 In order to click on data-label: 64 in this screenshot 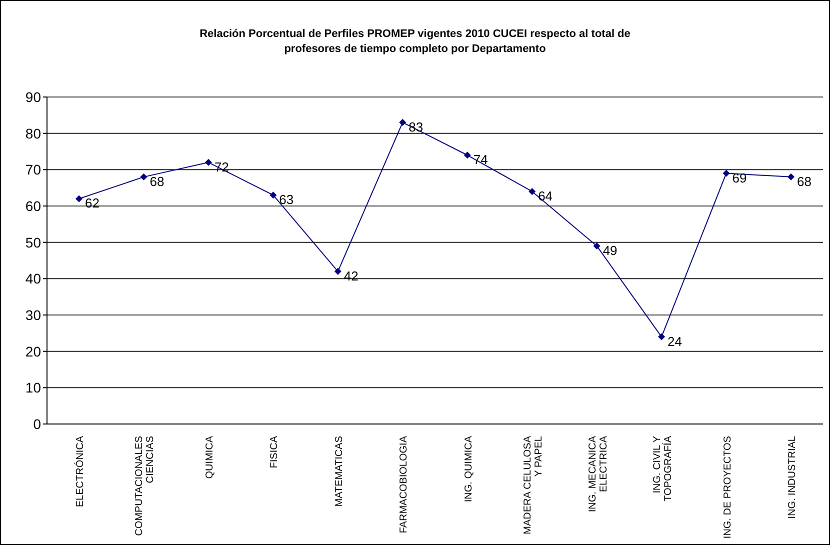, I will do `click(545, 196)`.